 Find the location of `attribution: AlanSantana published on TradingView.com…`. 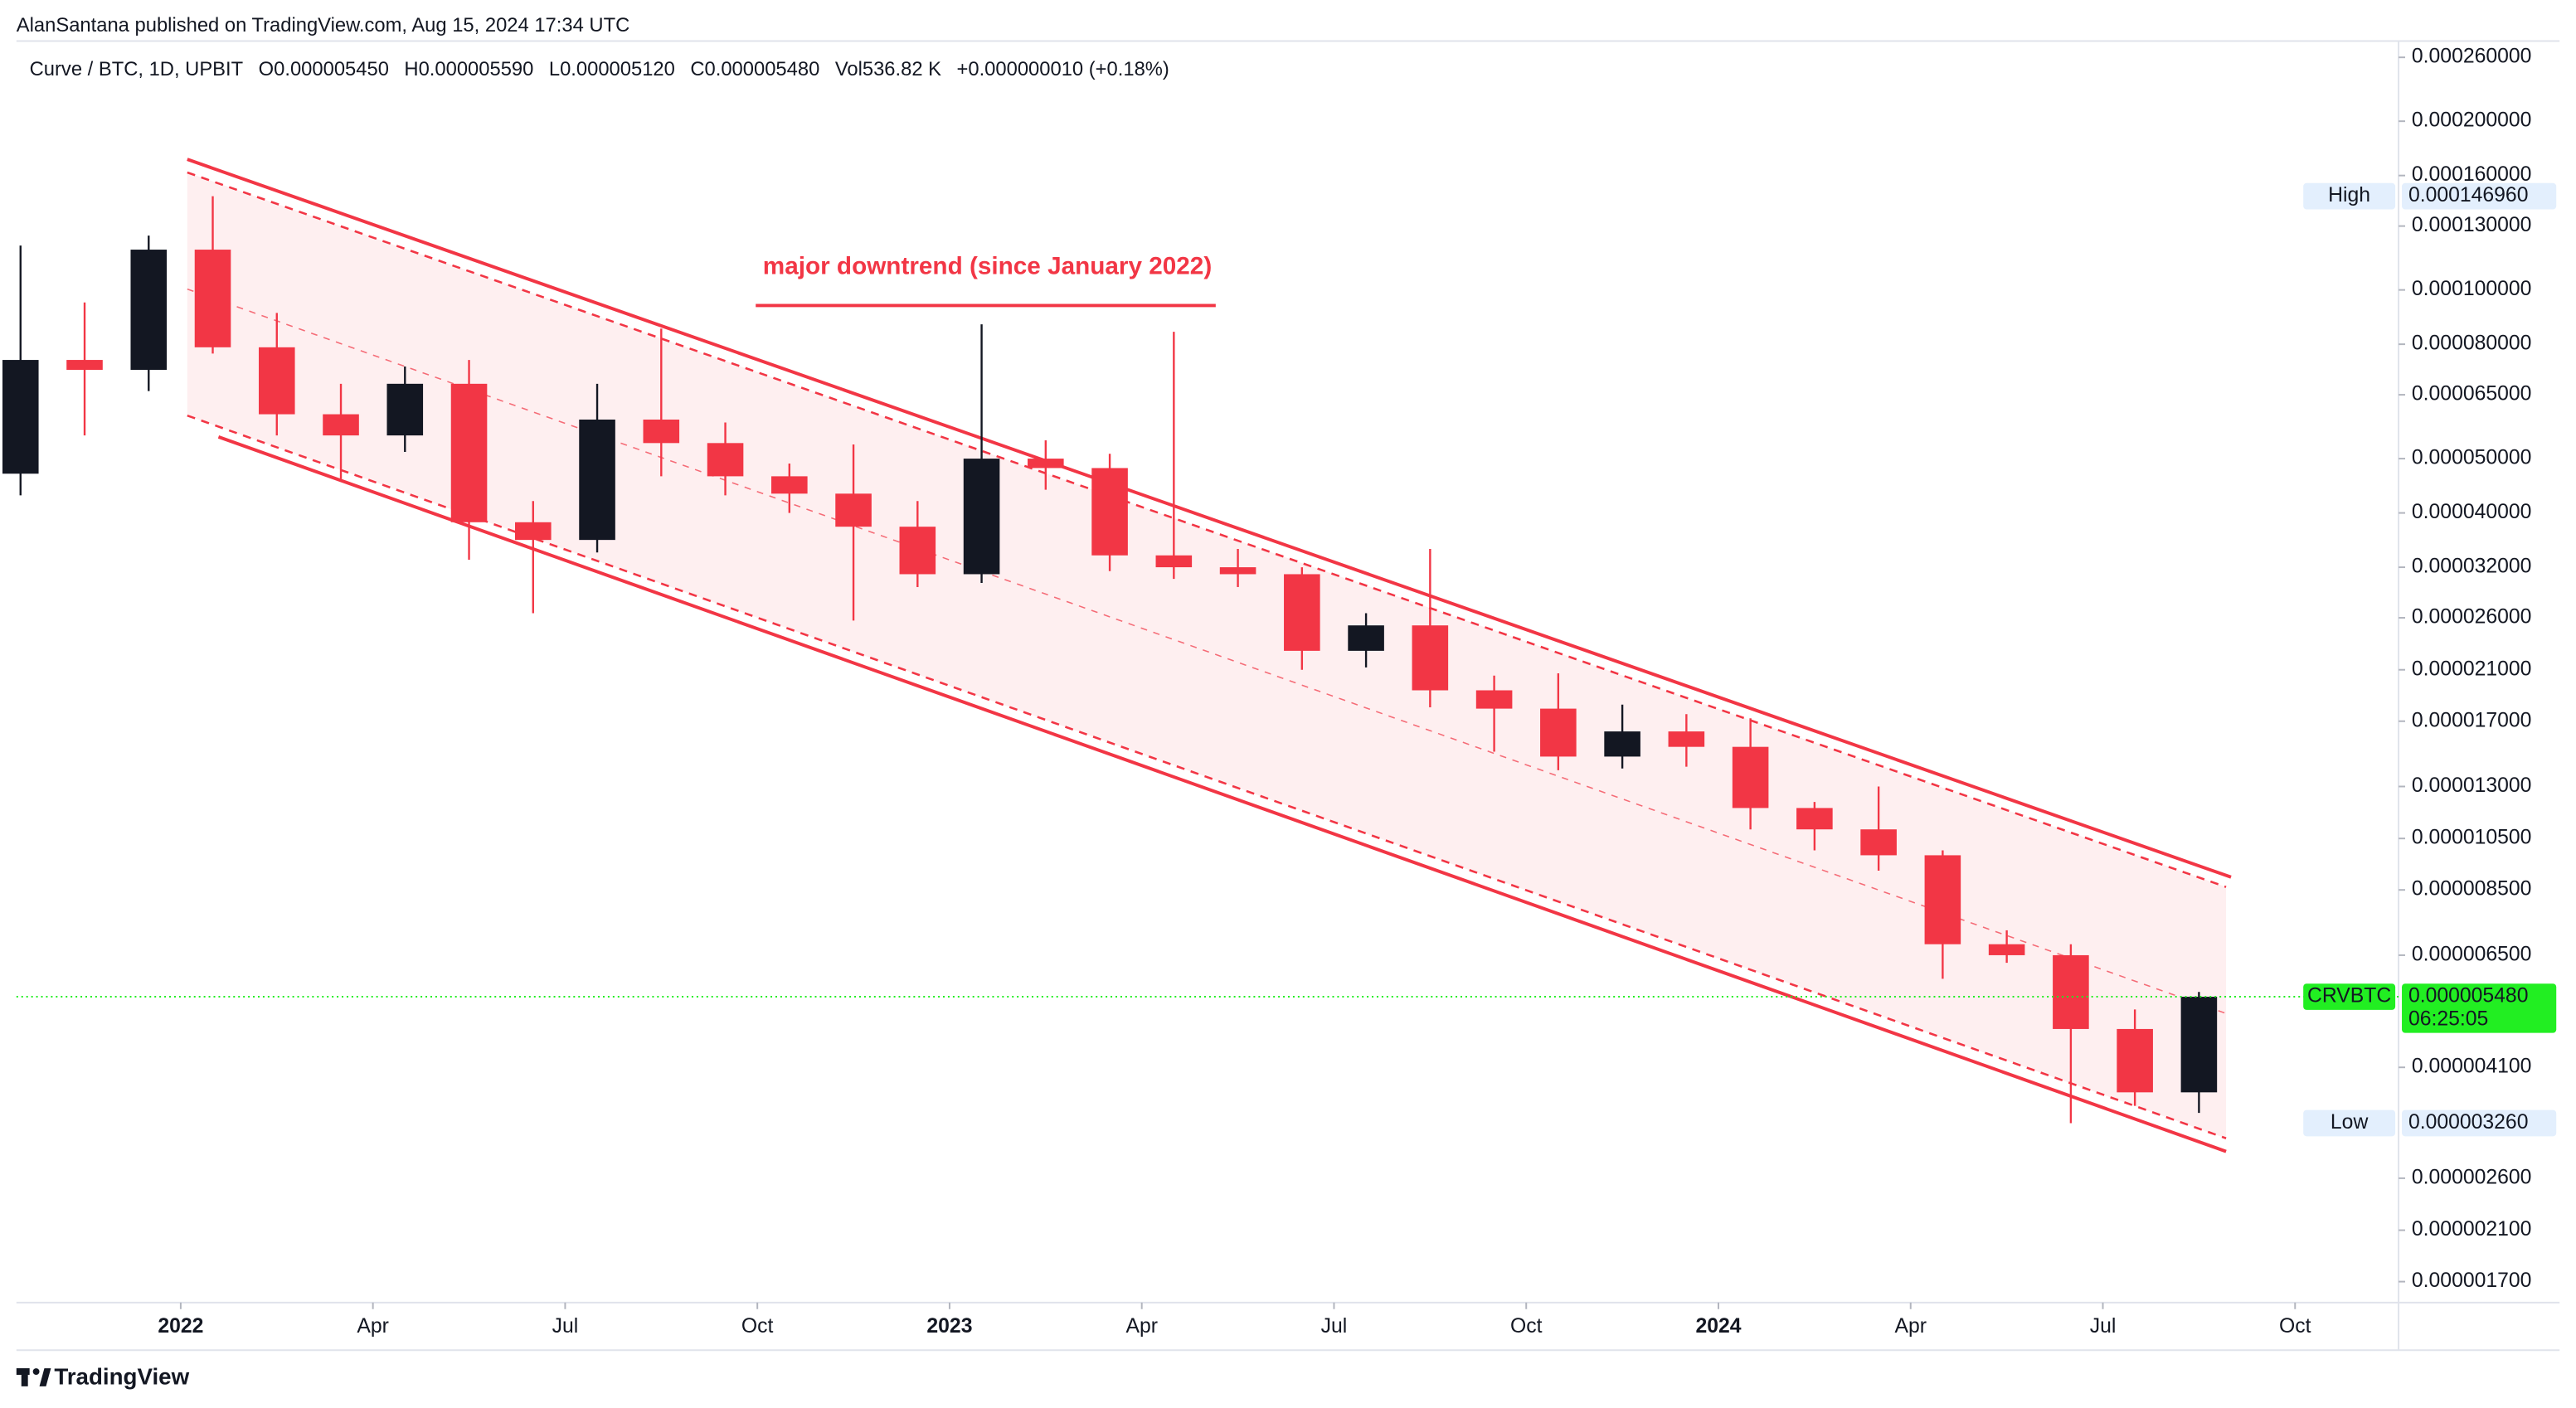

attribution: AlanSantana published on TradingView.com… is located at coordinates (323, 25).